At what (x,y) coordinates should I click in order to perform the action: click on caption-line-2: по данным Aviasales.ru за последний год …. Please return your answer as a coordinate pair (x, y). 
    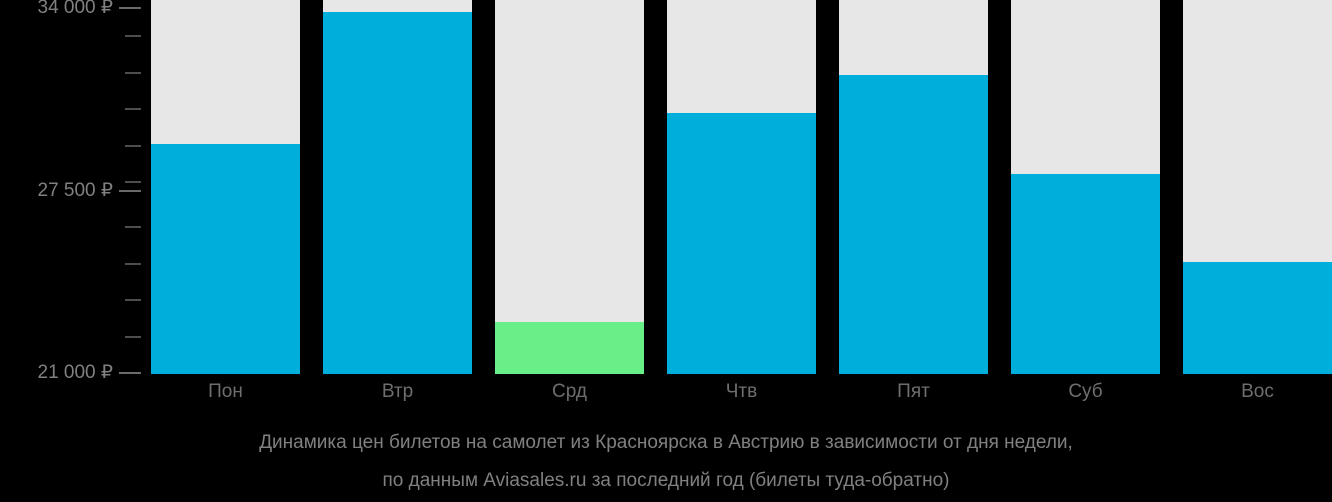
    Looking at the image, I should click on (666, 480).